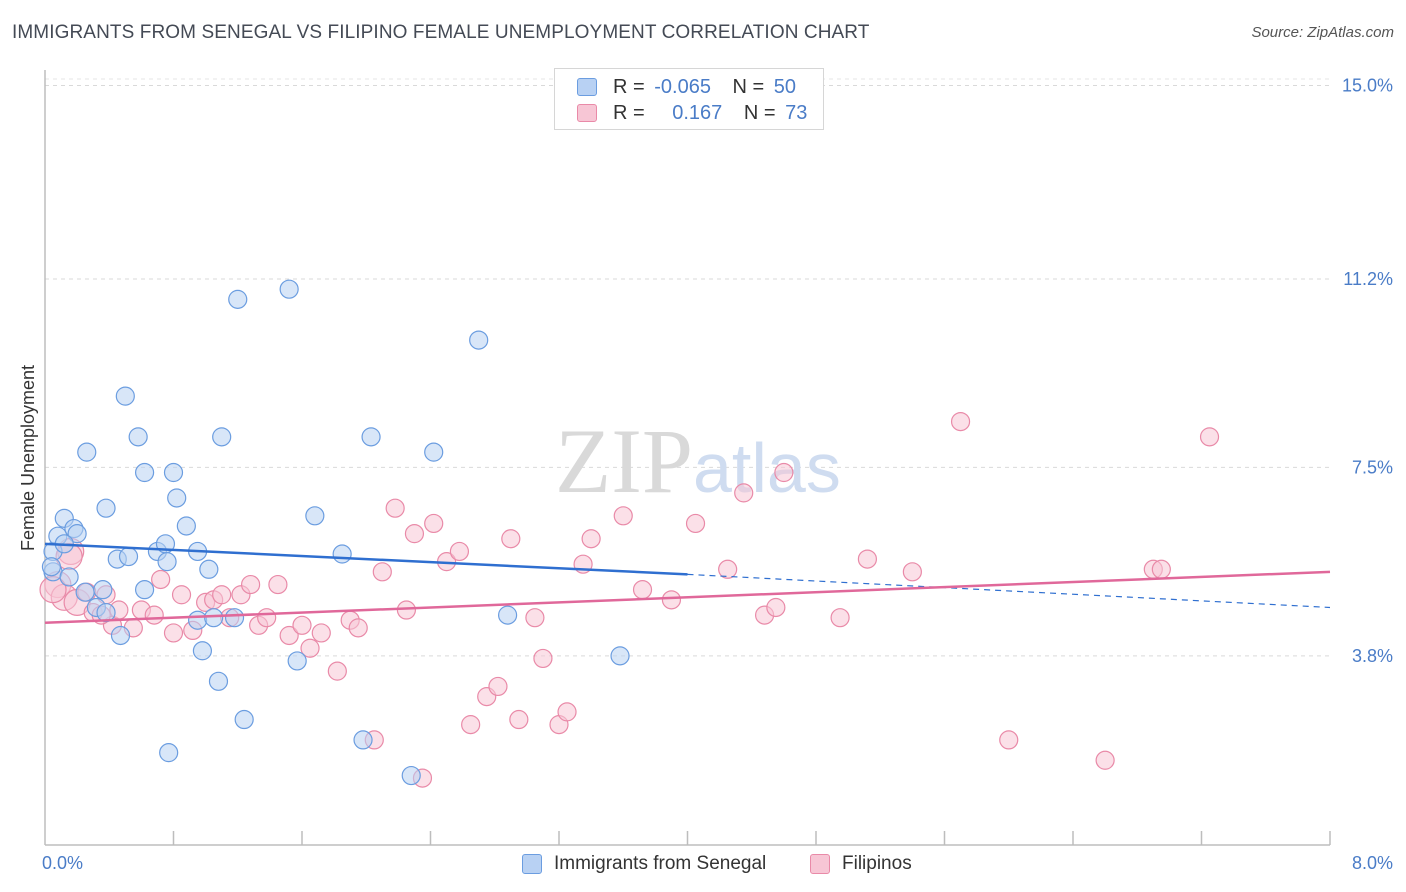  Describe the element at coordinates (697, 113) in the screenshot. I see `r-value: 0.167` at that location.